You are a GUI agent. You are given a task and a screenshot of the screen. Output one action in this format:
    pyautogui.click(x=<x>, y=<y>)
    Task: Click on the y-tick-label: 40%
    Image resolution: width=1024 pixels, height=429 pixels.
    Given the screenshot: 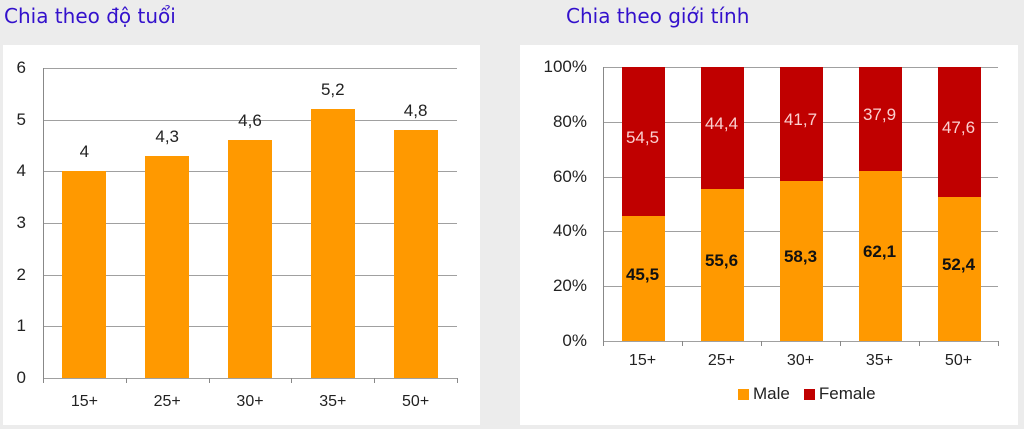 What is the action you would take?
    pyautogui.click(x=569, y=231)
    